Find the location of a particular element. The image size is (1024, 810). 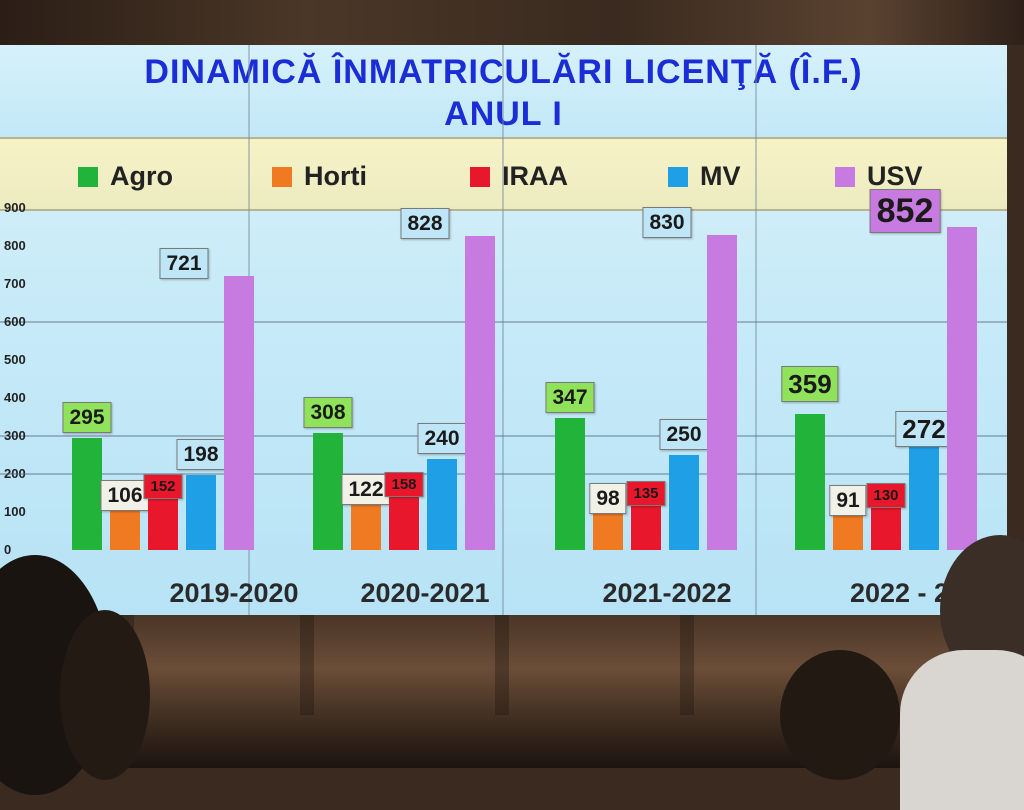

legend-item-usv: USV is located at coordinates (879, 176).